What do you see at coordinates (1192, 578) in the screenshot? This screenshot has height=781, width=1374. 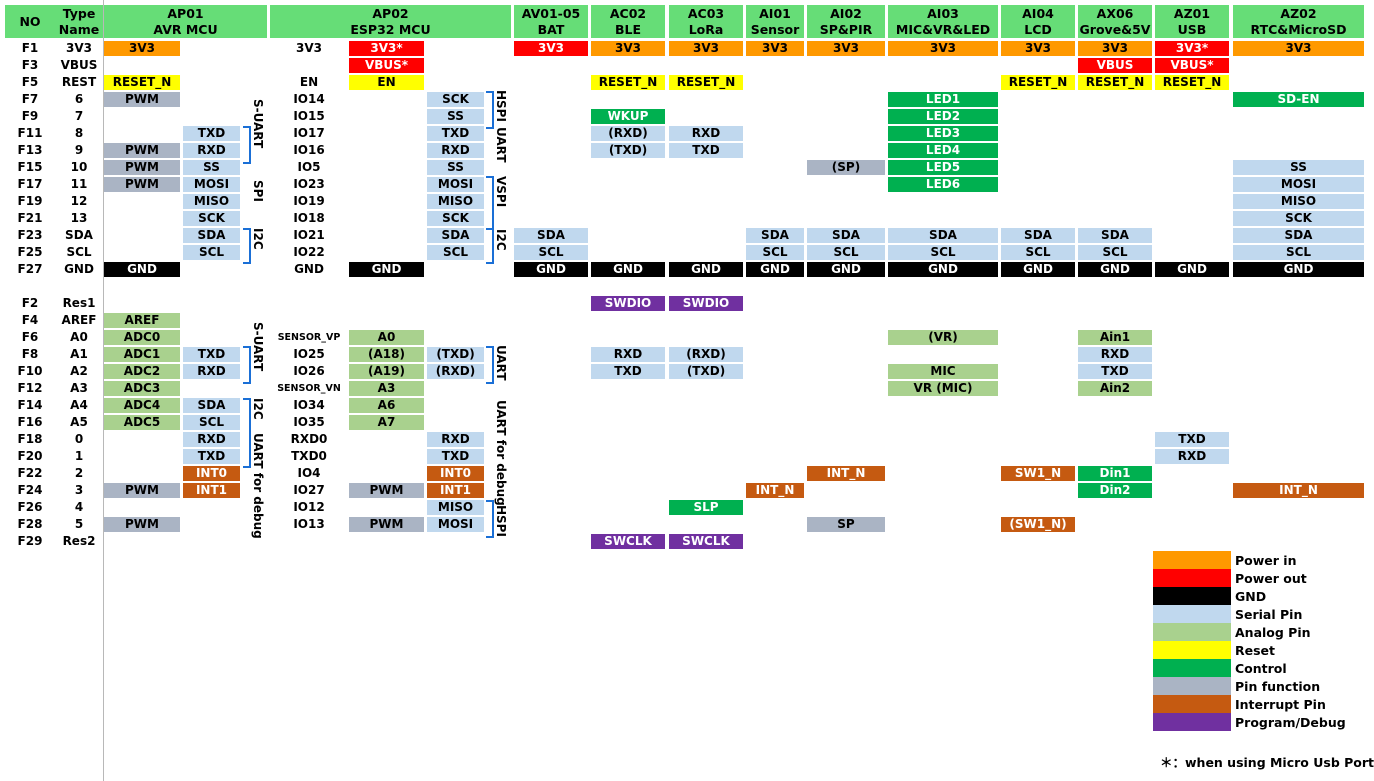 I see `legend-swatch-power-out` at bounding box center [1192, 578].